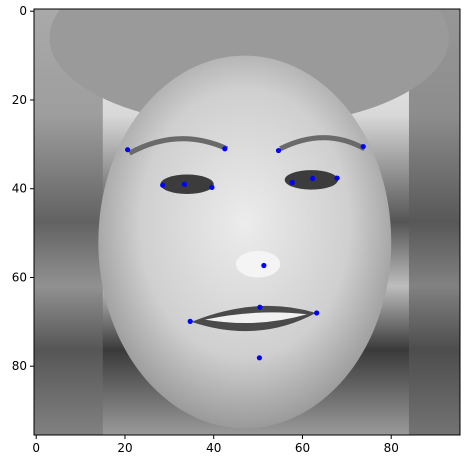 The height and width of the screenshot is (469, 470). I want to click on y-tick-label-60: 60, so click(19, 277).